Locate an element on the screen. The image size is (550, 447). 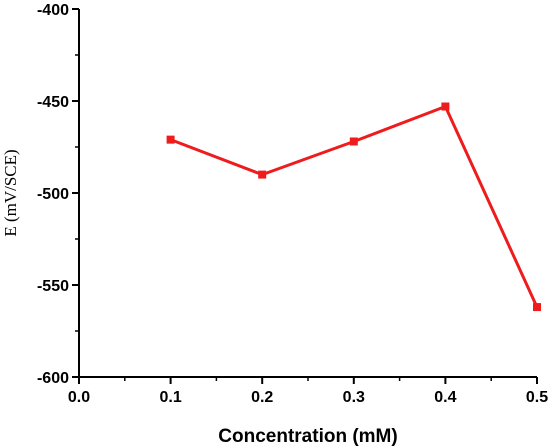
x-tick-label: 0.5 is located at coordinates (537, 397).